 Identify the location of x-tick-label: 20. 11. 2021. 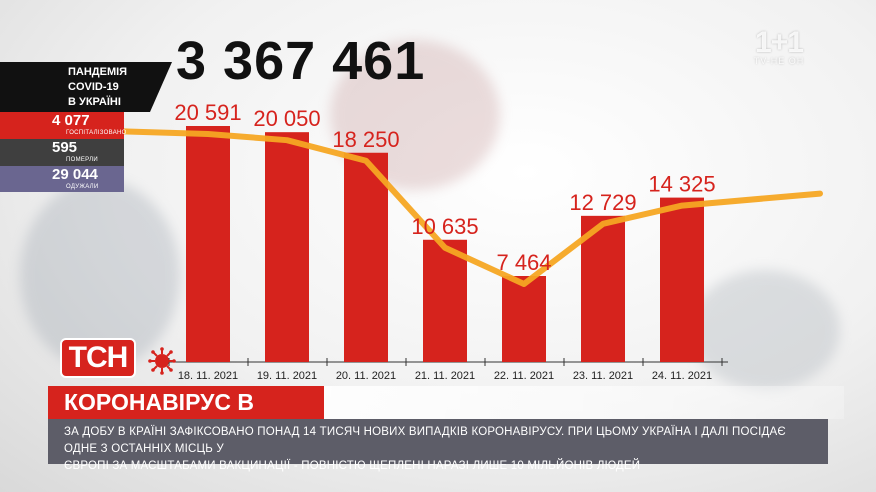
(366, 376).